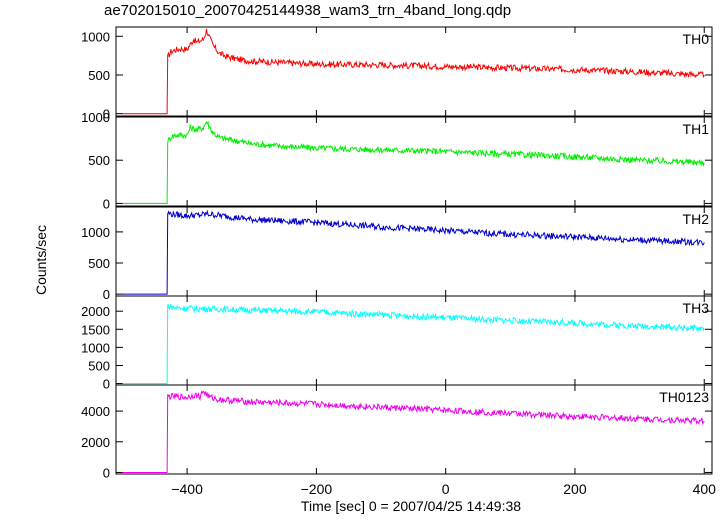 The width and height of the screenshot is (723, 521). I want to click on panel-label-TH0: TH0, so click(696, 39).